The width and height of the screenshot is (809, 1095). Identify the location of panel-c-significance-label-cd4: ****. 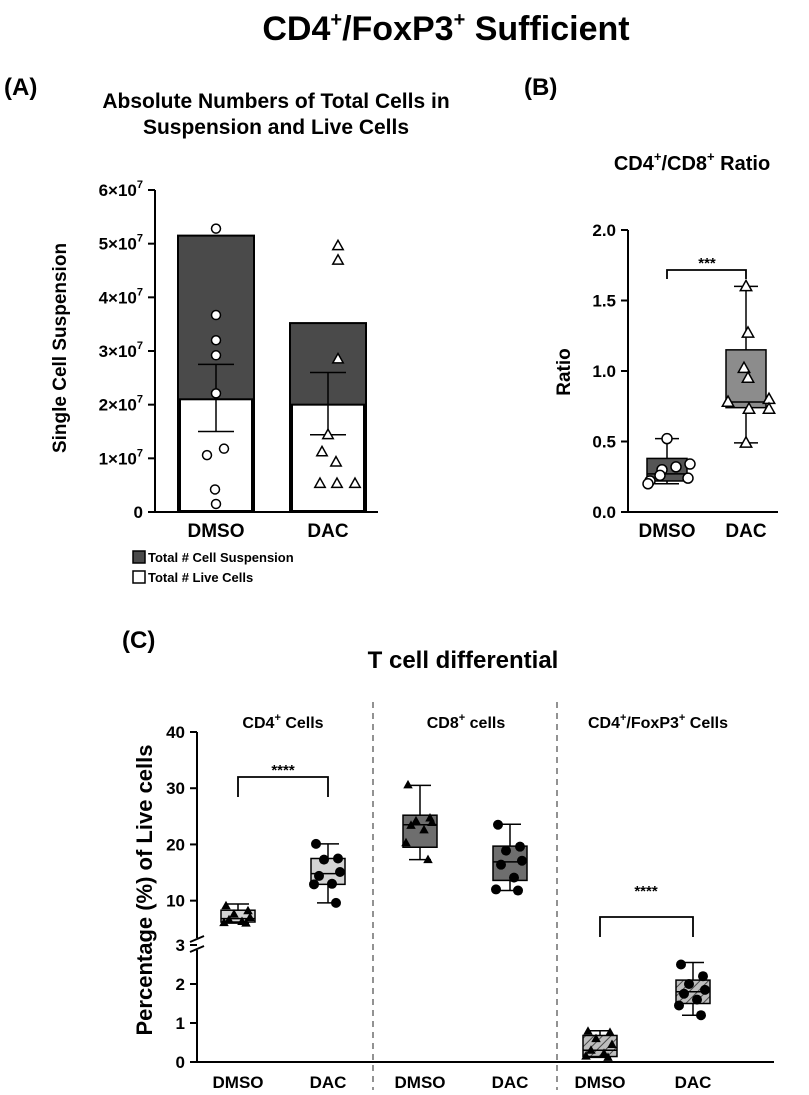
(283, 770).